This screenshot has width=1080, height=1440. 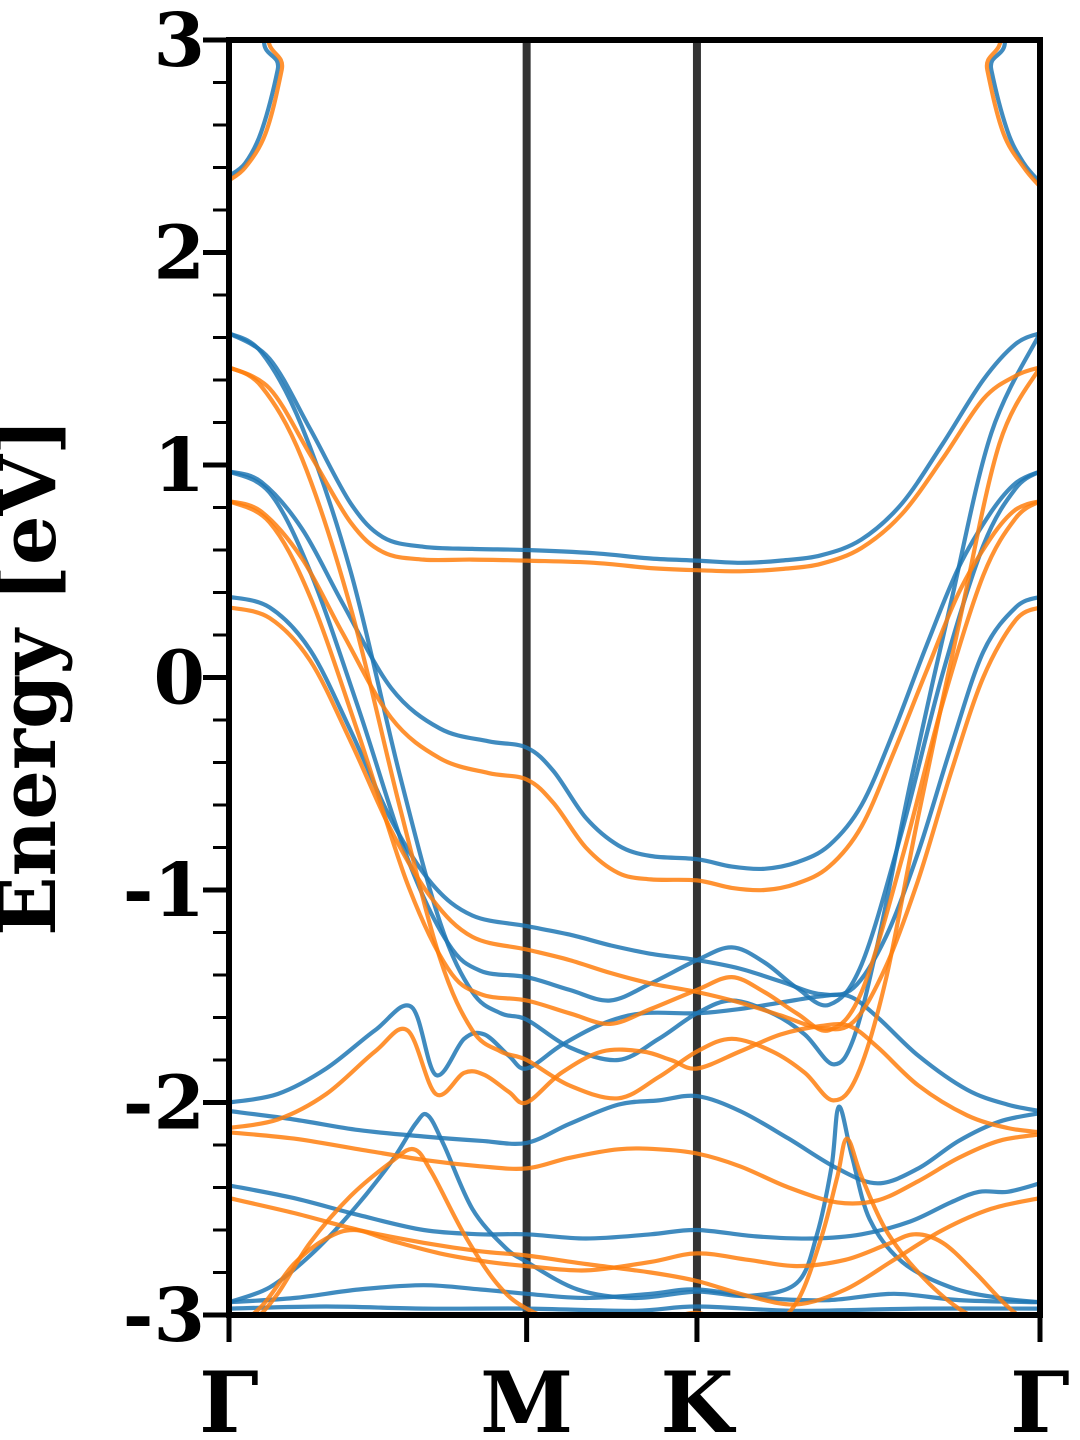 What do you see at coordinates (164, 1104) in the screenshot?
I see `y-tick-label--2: -2` at bounding box center [164, 1104].